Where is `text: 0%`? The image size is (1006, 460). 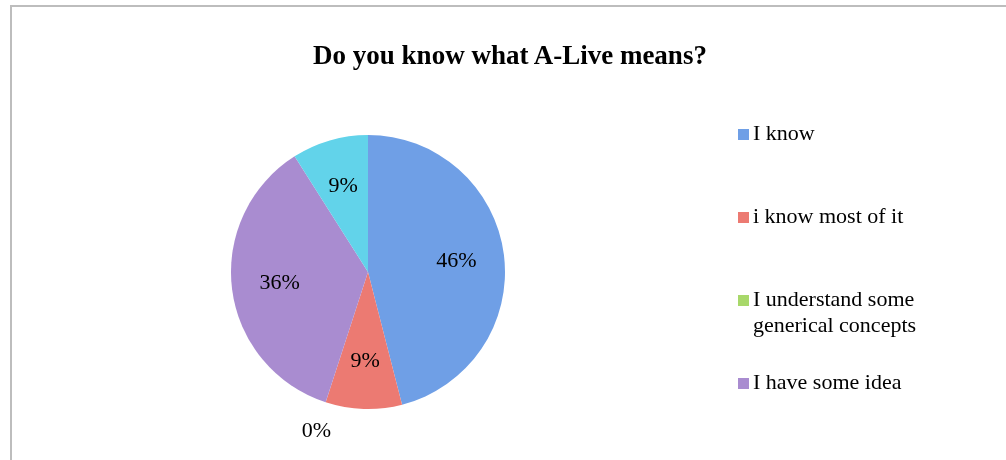
text: 0% is located at coordinates (316, 429).